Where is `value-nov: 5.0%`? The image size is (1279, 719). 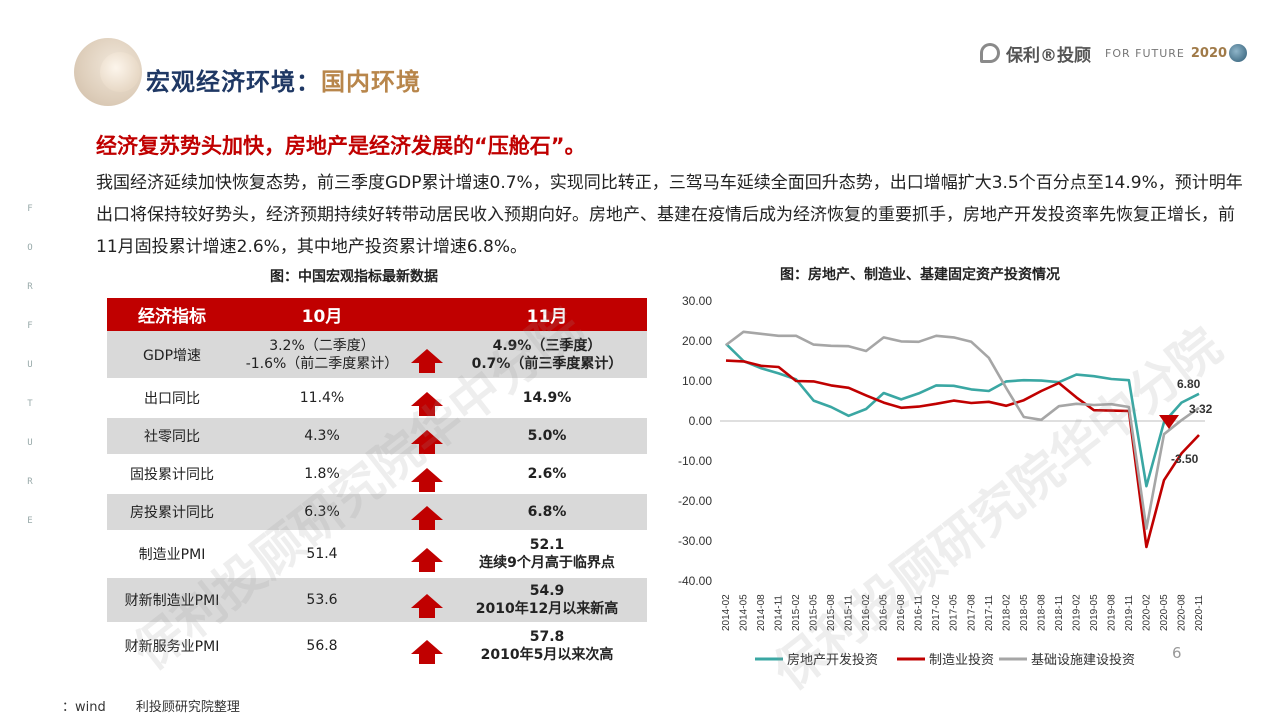
value-nov: 5.0% is located at coordinates (547, 436).